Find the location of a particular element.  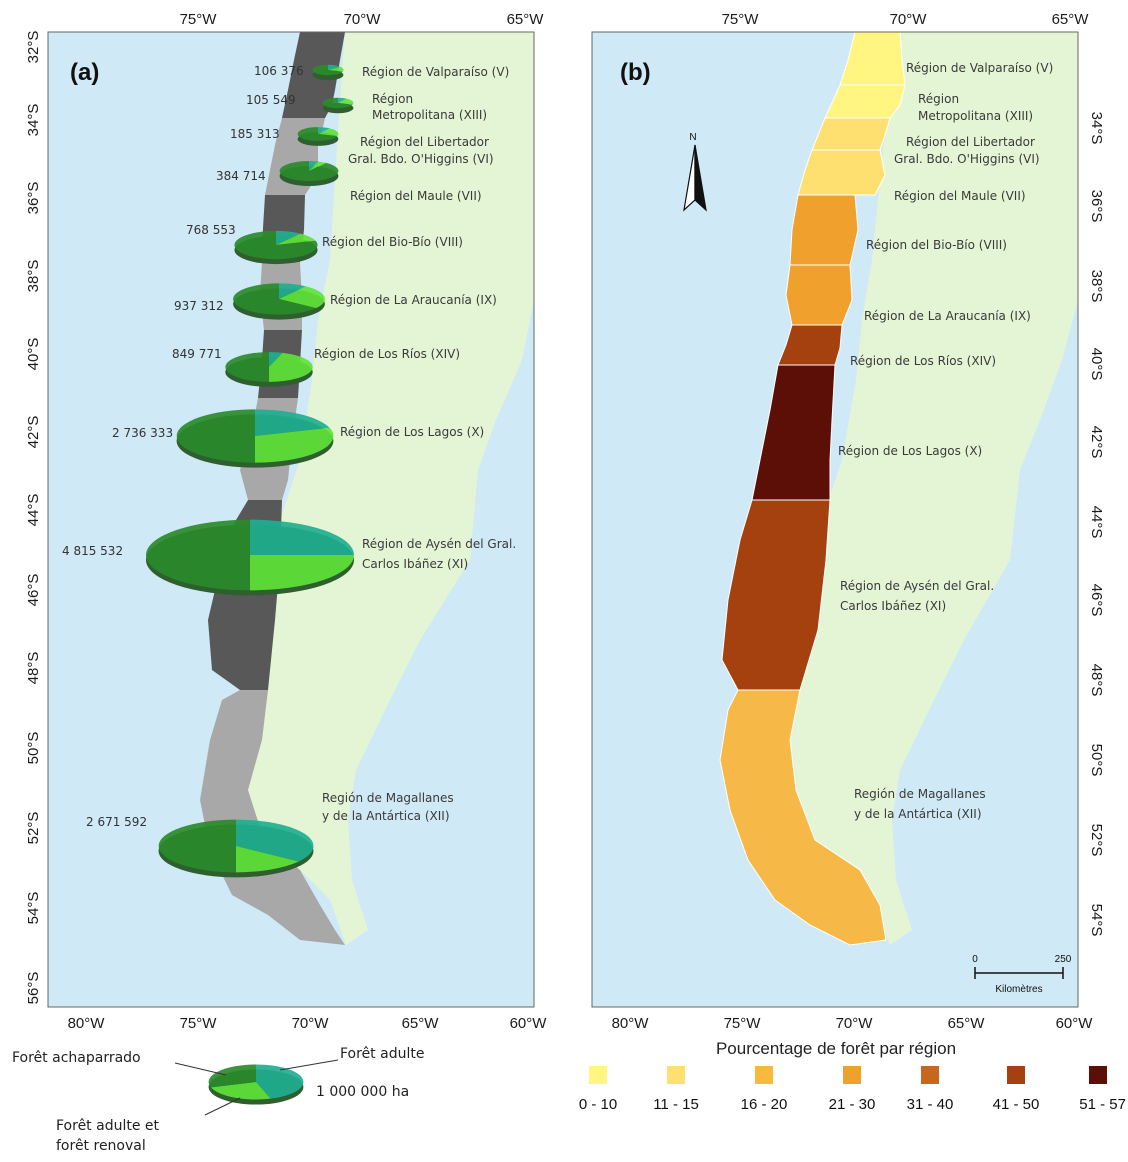

legend-class-label: 31 - 40 is located at coordinates (930, 1104).